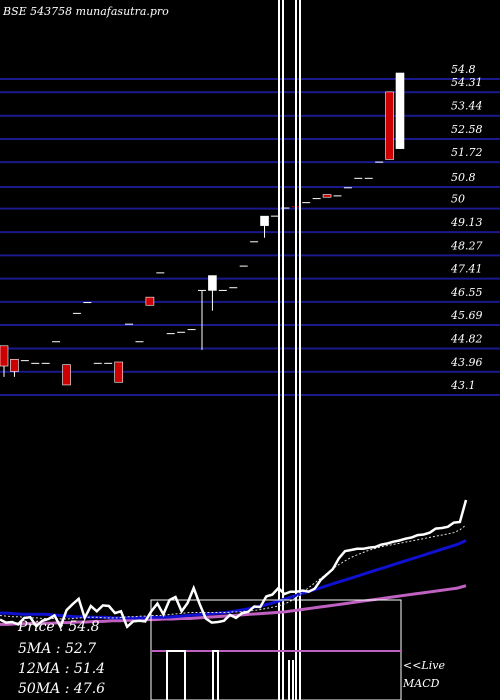 This screenshot has height=700, width=500. What do you see at coordinates (61, 669) in the screenshot?
I see `legend-12ma: 12MA : 51.4` at bounding box center [61, 669].